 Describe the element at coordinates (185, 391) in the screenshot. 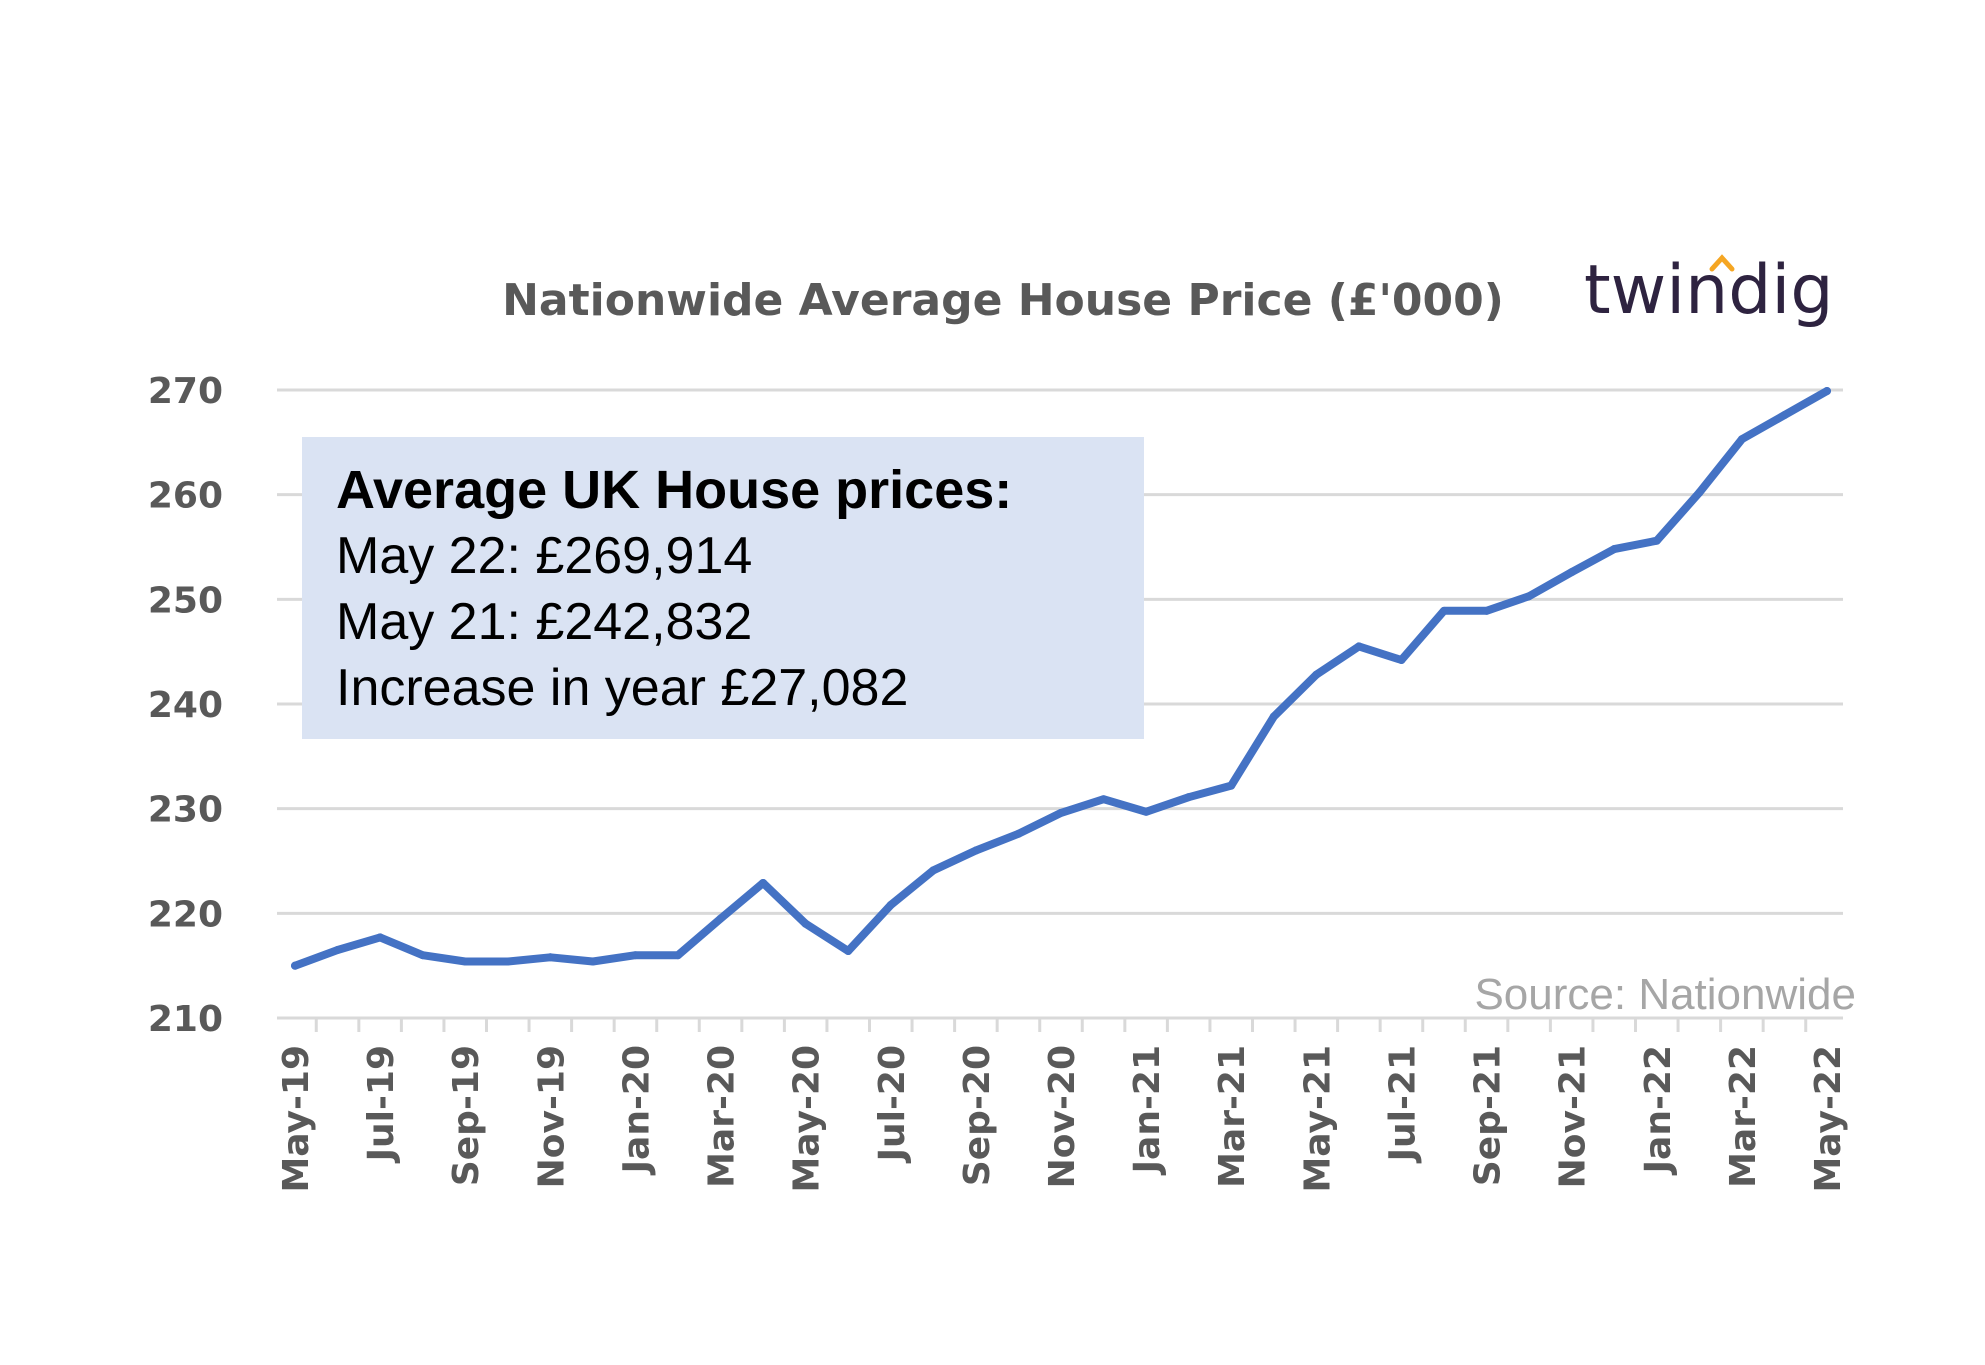

I see `y-tick-label: 270` at that location.